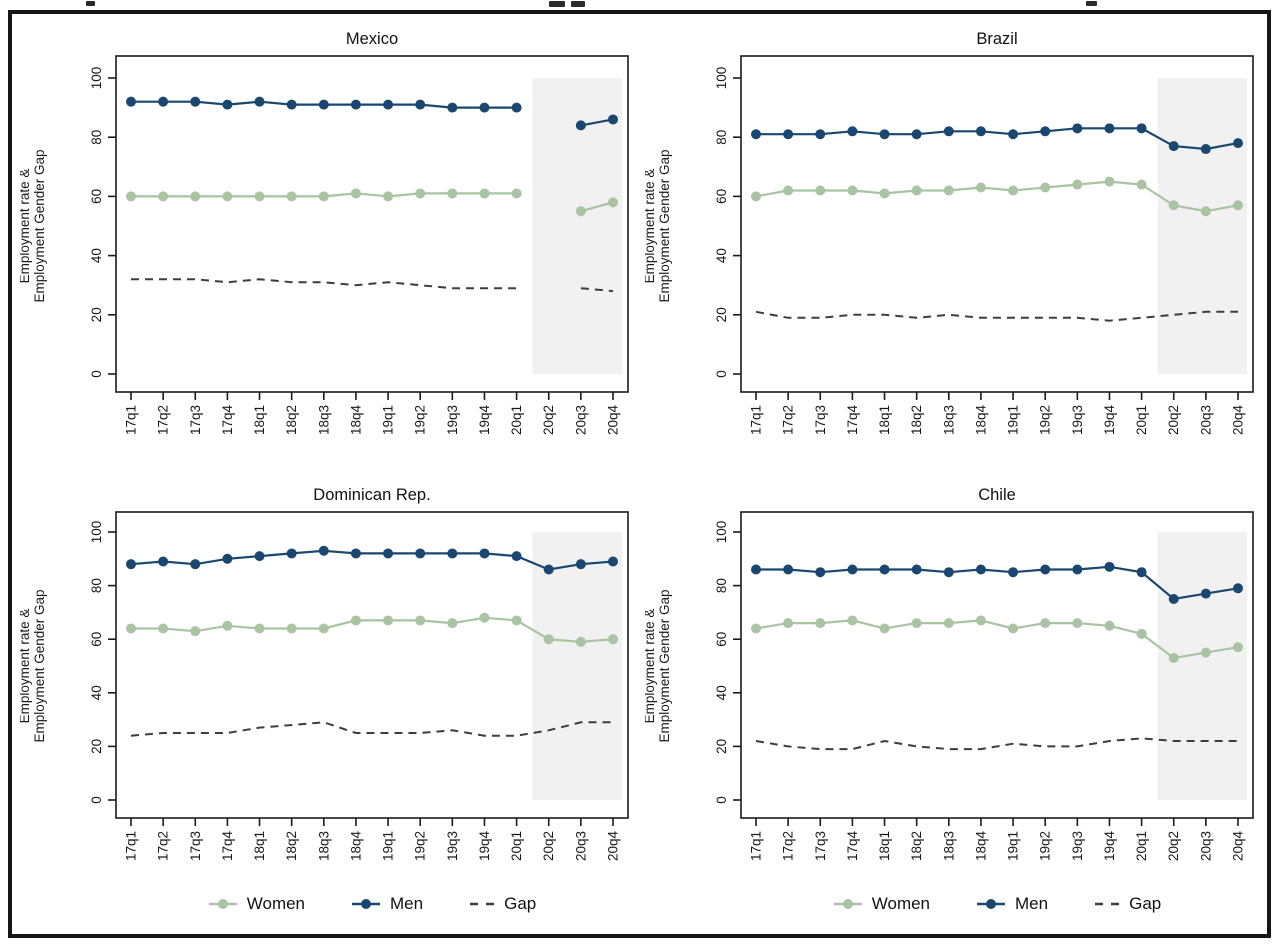 This screenshot has height=945, width=1280. I want to click on women-legend-marker, so click(222, 904).